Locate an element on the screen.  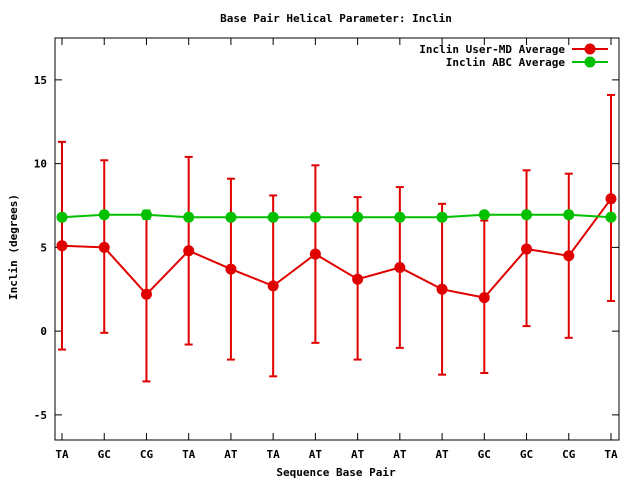
chart-title: Base Pair Helical Parameter: Inclin is located at coordinates (336, 18).